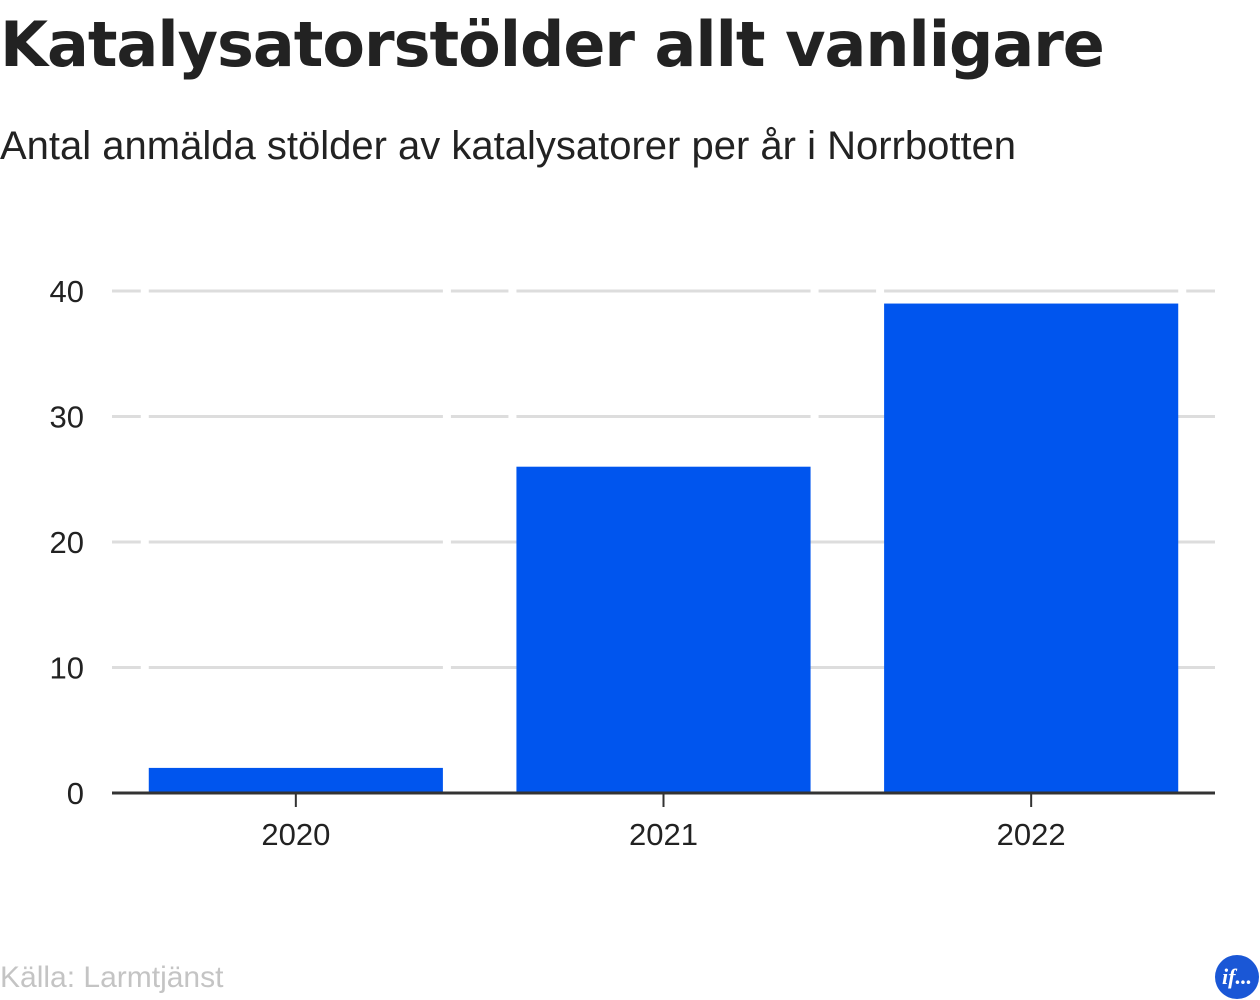 The image size is (1260, 1000). What do you see at coordinates (295, 834) in the screenshot?
I see `x-tick-label: 2020` at bounding box center [295, 834].